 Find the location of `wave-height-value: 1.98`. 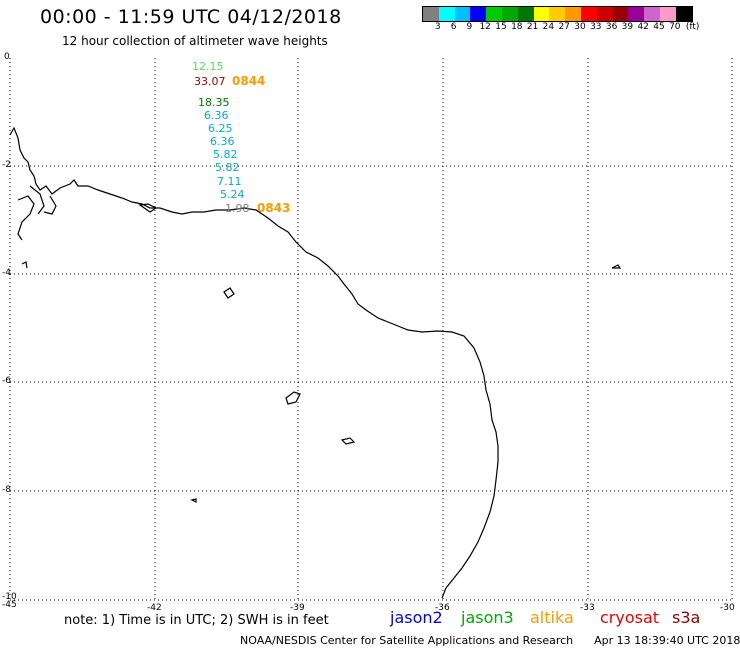

wave-height-value: 1.98 is located at coordinates (237, 208).